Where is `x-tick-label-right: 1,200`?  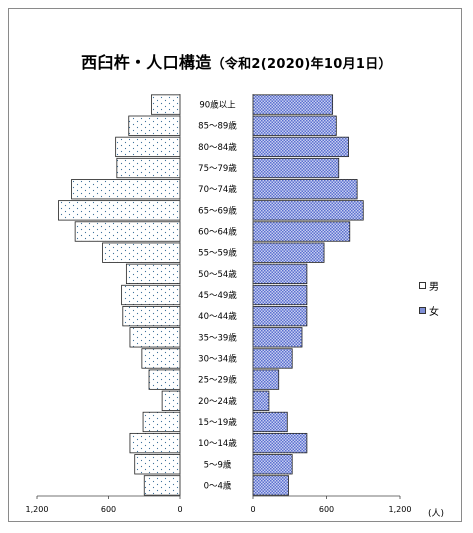
x-tick-label-right: 1,200 is located at coordinates (400, 509).